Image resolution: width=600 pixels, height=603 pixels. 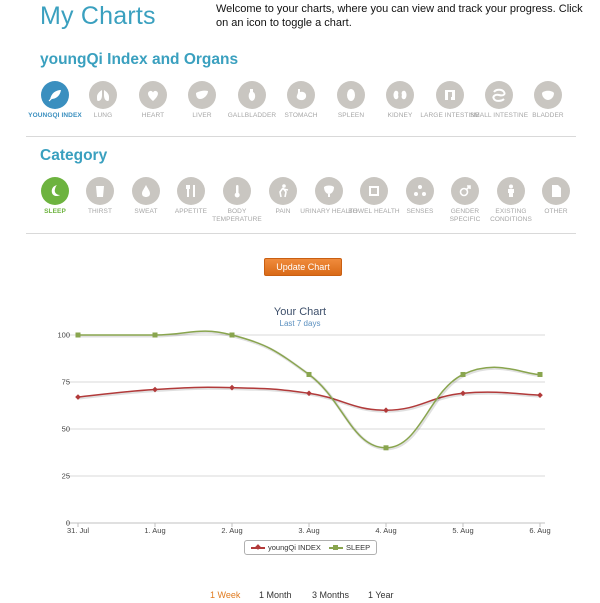 I want to click on toggle-sweat: SWEAT, so click(x=146, y=196).